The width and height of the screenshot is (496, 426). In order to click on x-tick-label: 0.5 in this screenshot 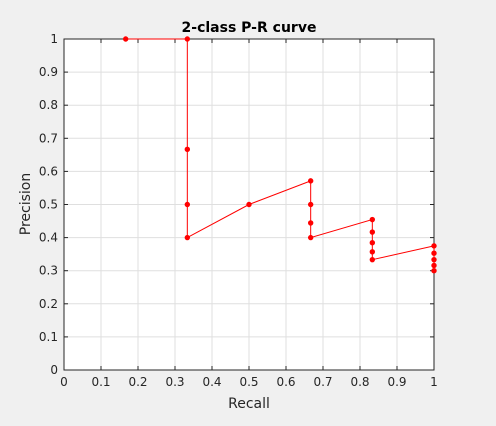, I will do `click(248, 382)`.